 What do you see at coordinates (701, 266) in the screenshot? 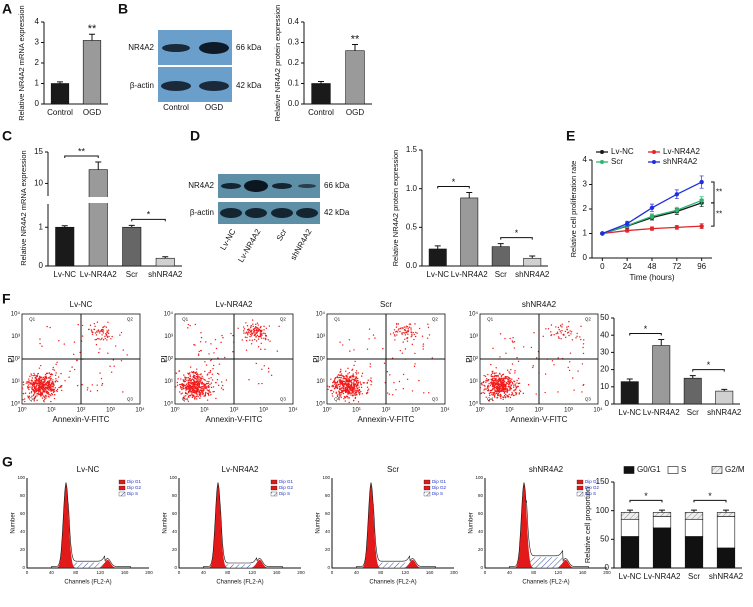
I see `x-tick-label: 96` at bounding box center [701, 266].